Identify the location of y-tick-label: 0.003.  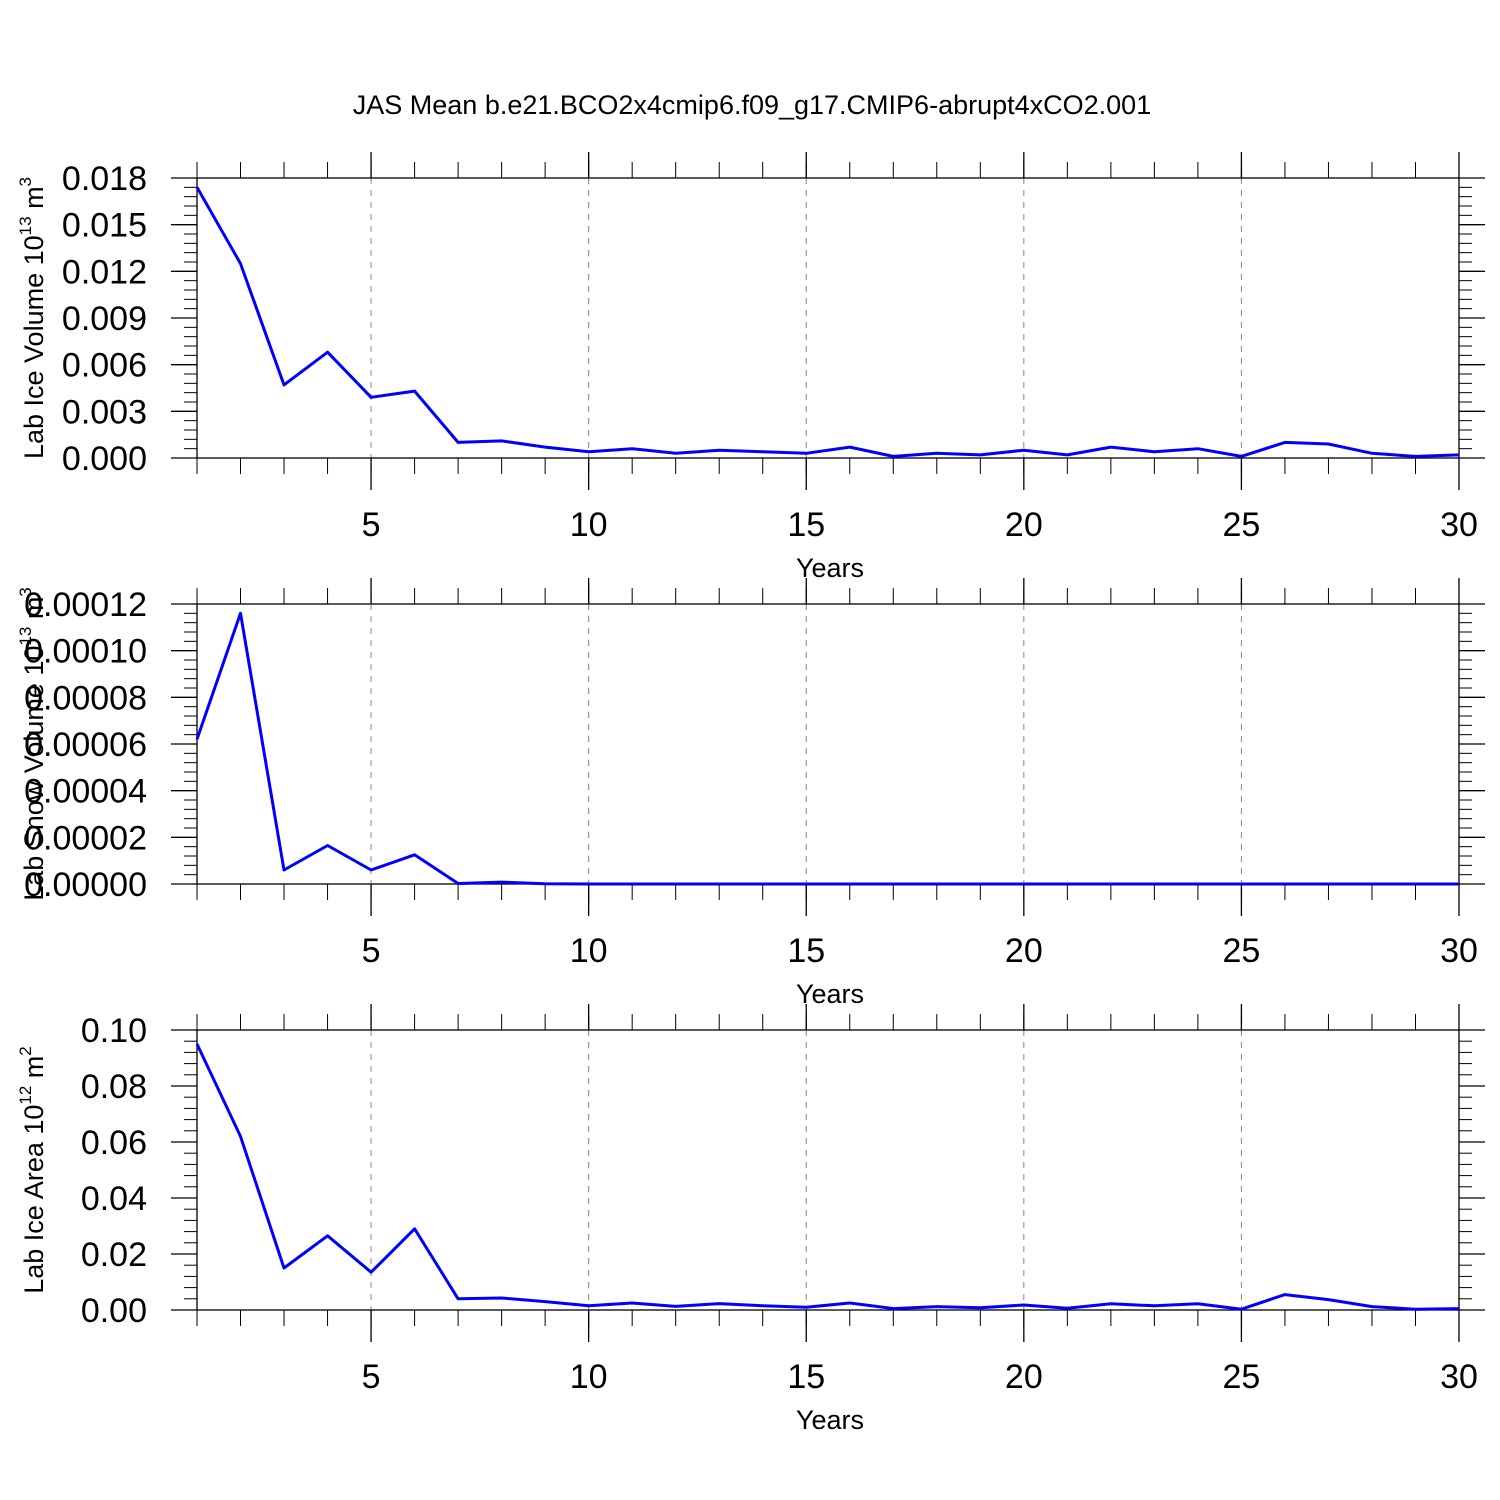
(104, 412).